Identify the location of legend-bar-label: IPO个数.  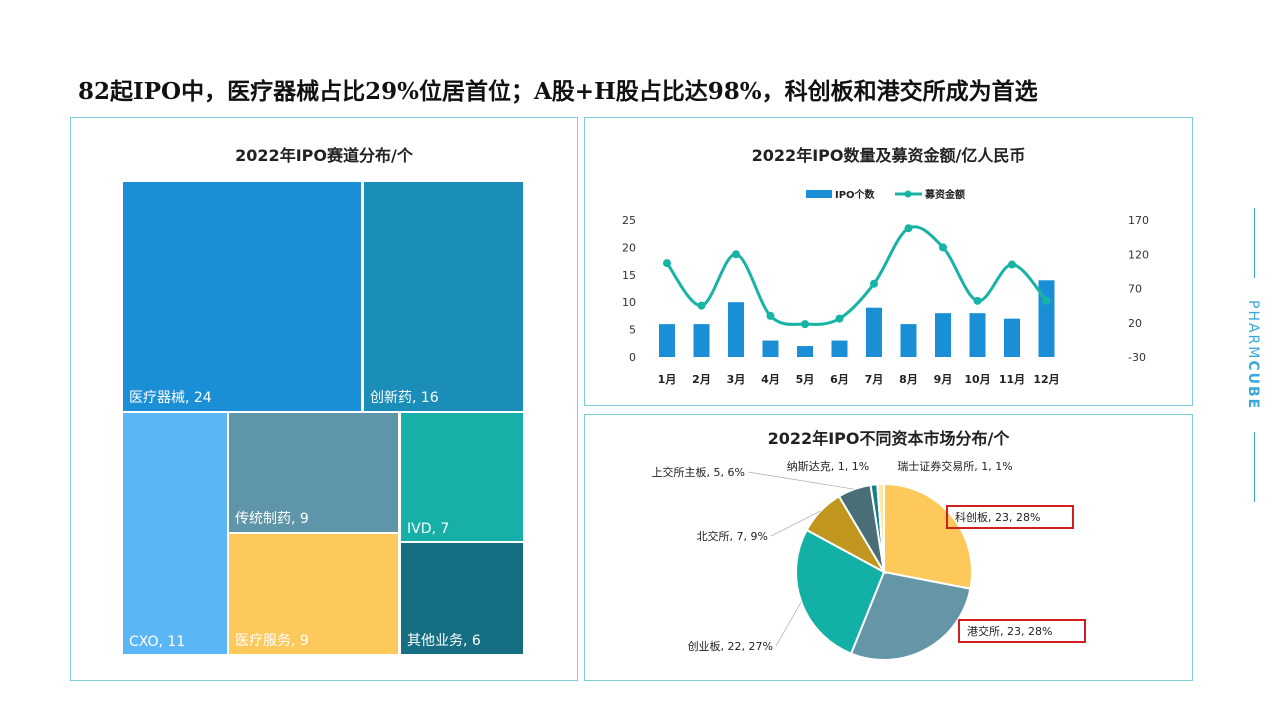
(855, 194).